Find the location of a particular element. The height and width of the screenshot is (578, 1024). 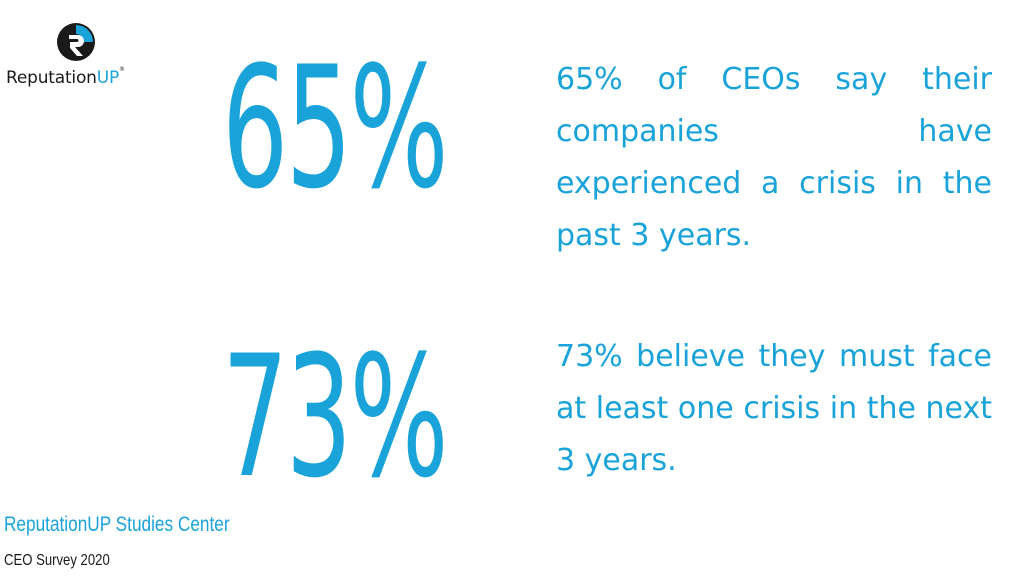

stat-value-65: 65% is located at coordinates (335, 128).